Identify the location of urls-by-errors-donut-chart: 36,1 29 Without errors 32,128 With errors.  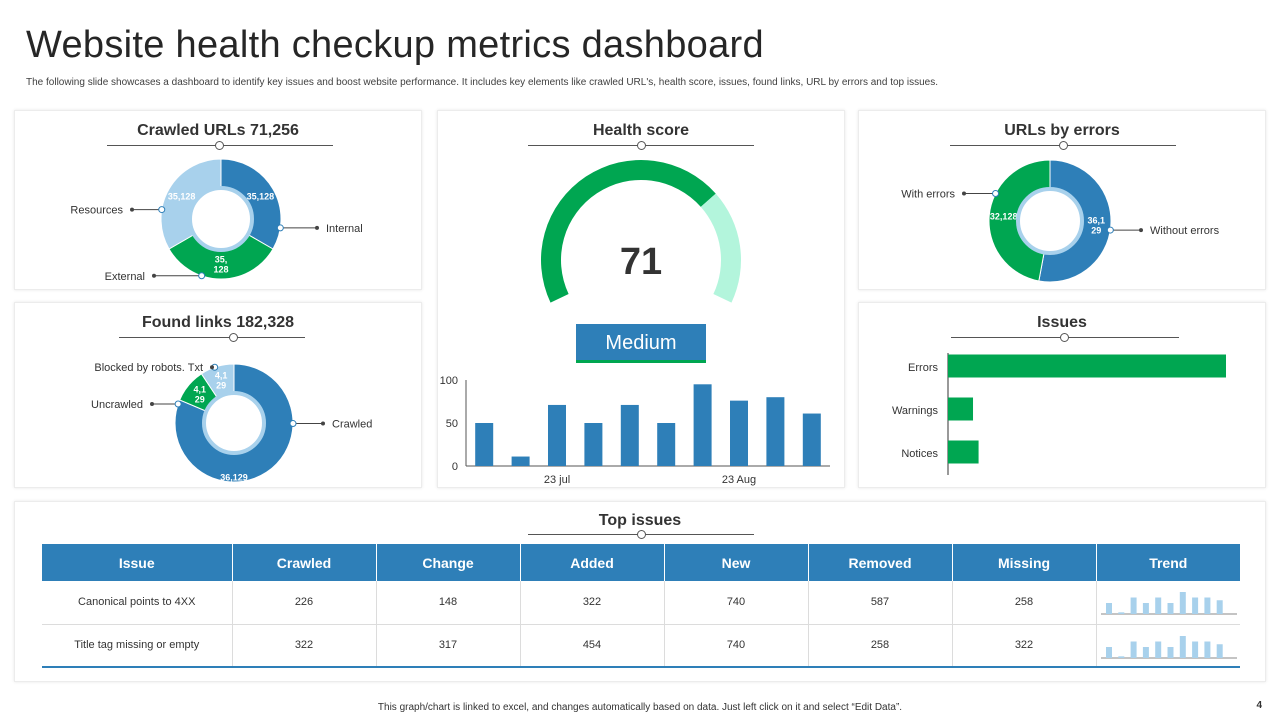
(1063, 201).